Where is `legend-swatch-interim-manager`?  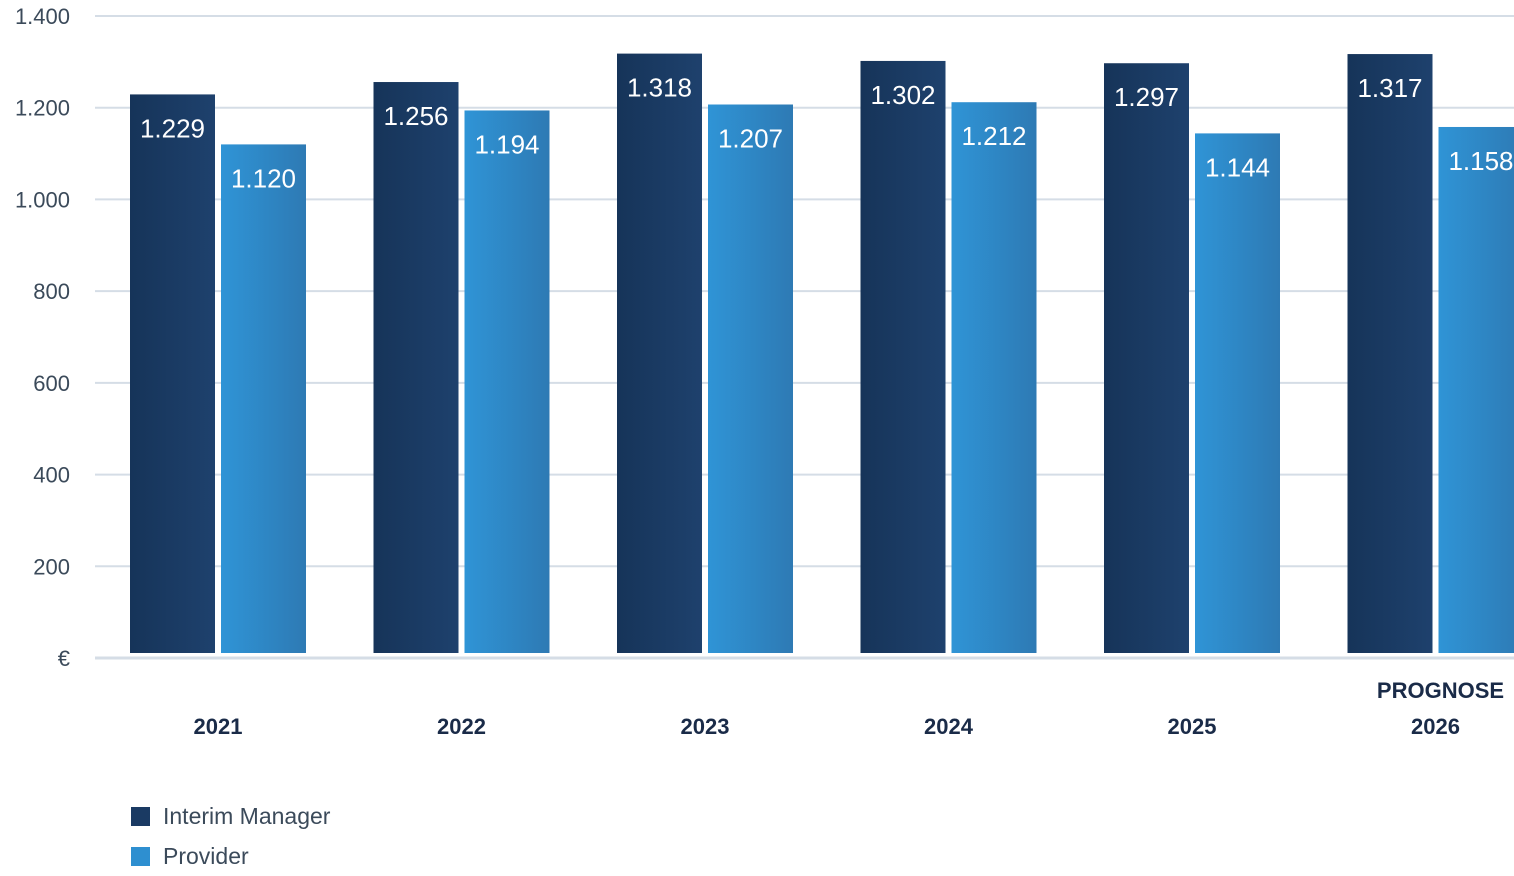 legend-swatch-interim-manager is located at coordinates (140, 816).